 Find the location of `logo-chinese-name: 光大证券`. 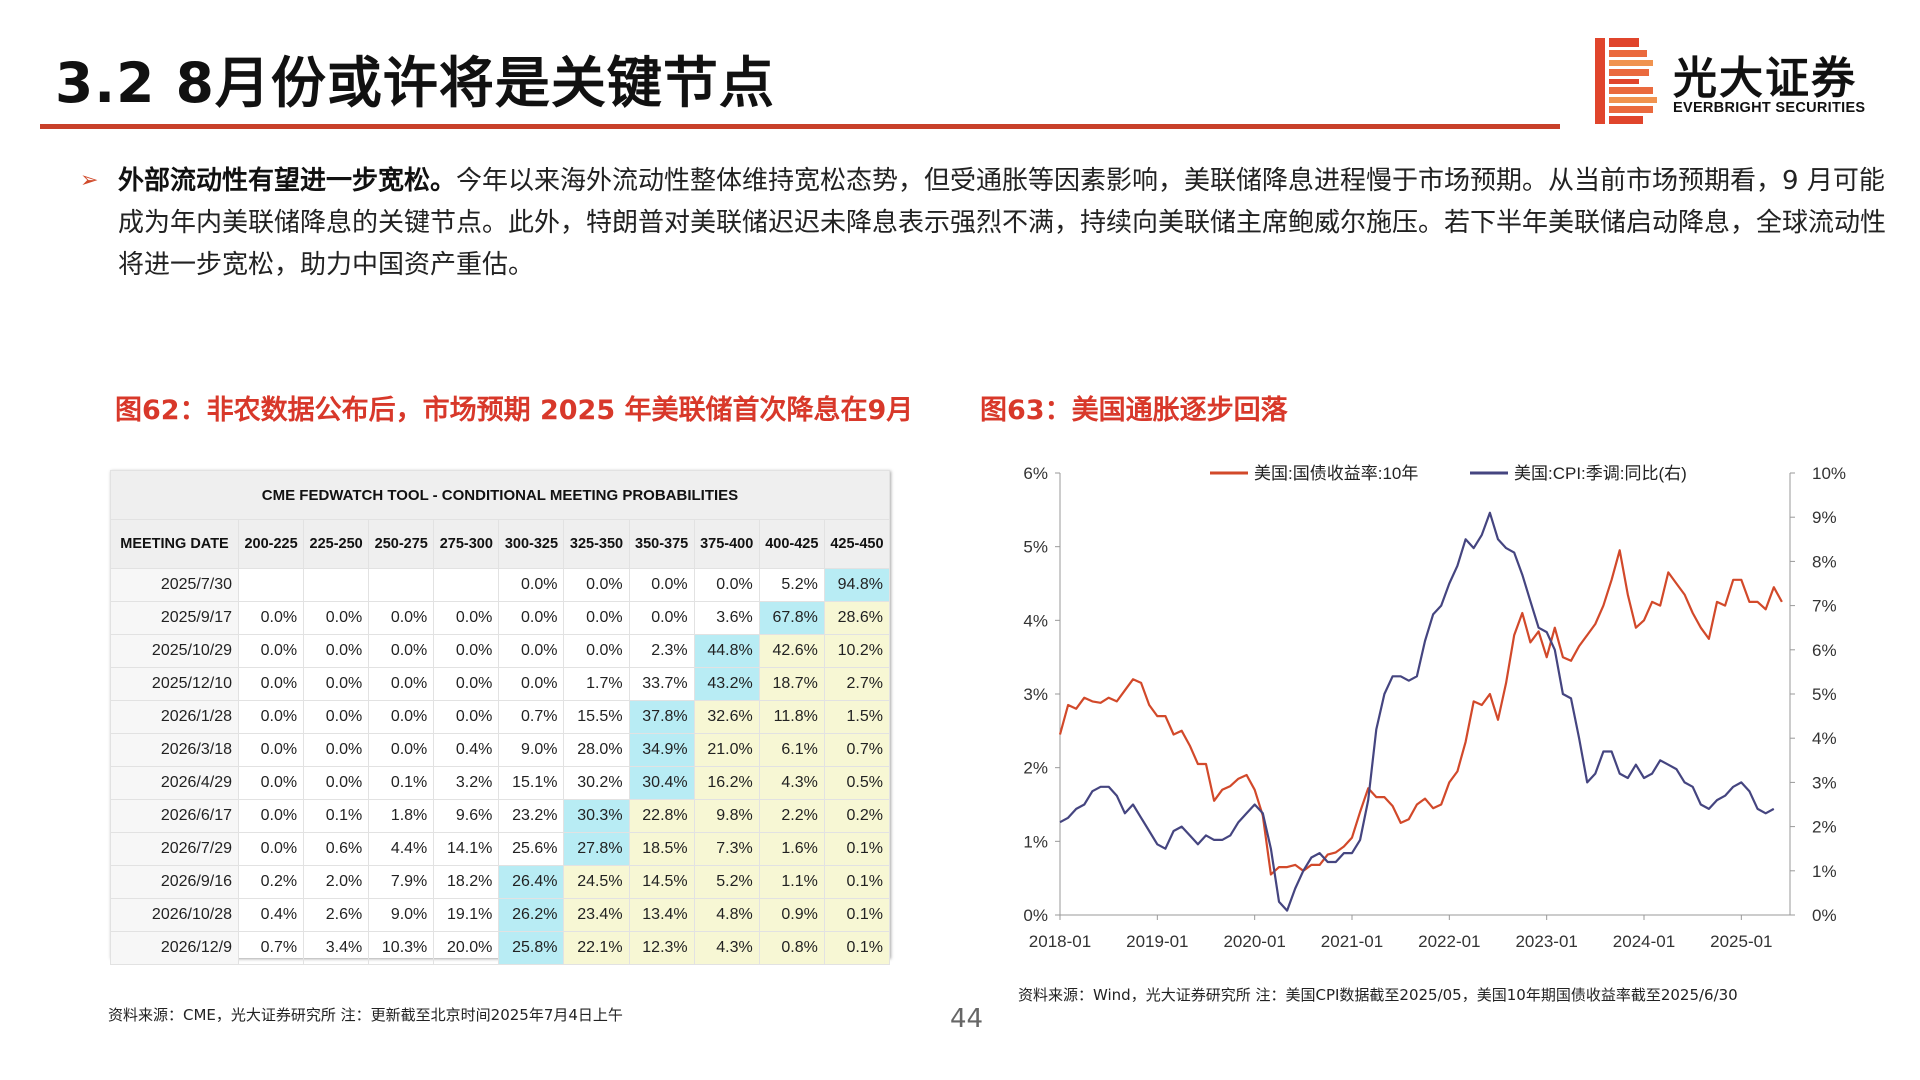

logo-chinese-name: 光大证券 is located at coordinates (1765, 78).